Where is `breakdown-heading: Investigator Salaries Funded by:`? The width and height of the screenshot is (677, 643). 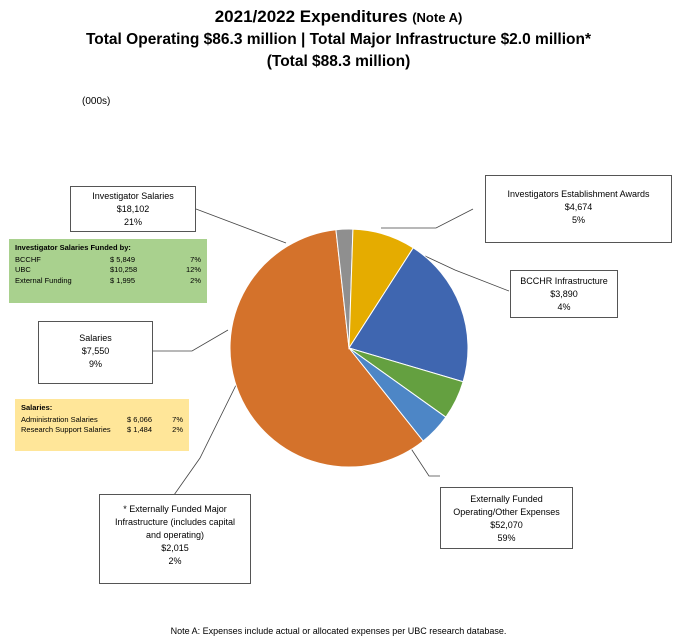 breakdown-heading: Investigator Salaries Funded by: is located at coordinates (73, 247).